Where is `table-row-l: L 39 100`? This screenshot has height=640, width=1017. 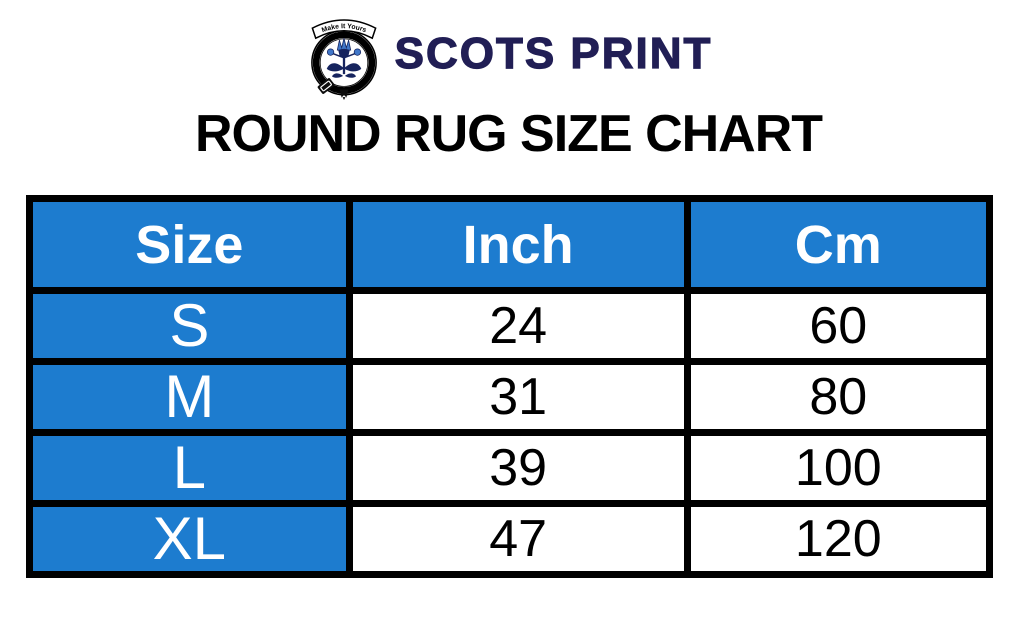
table-row-l: L 39 100 is located at coordinates (510, 468).